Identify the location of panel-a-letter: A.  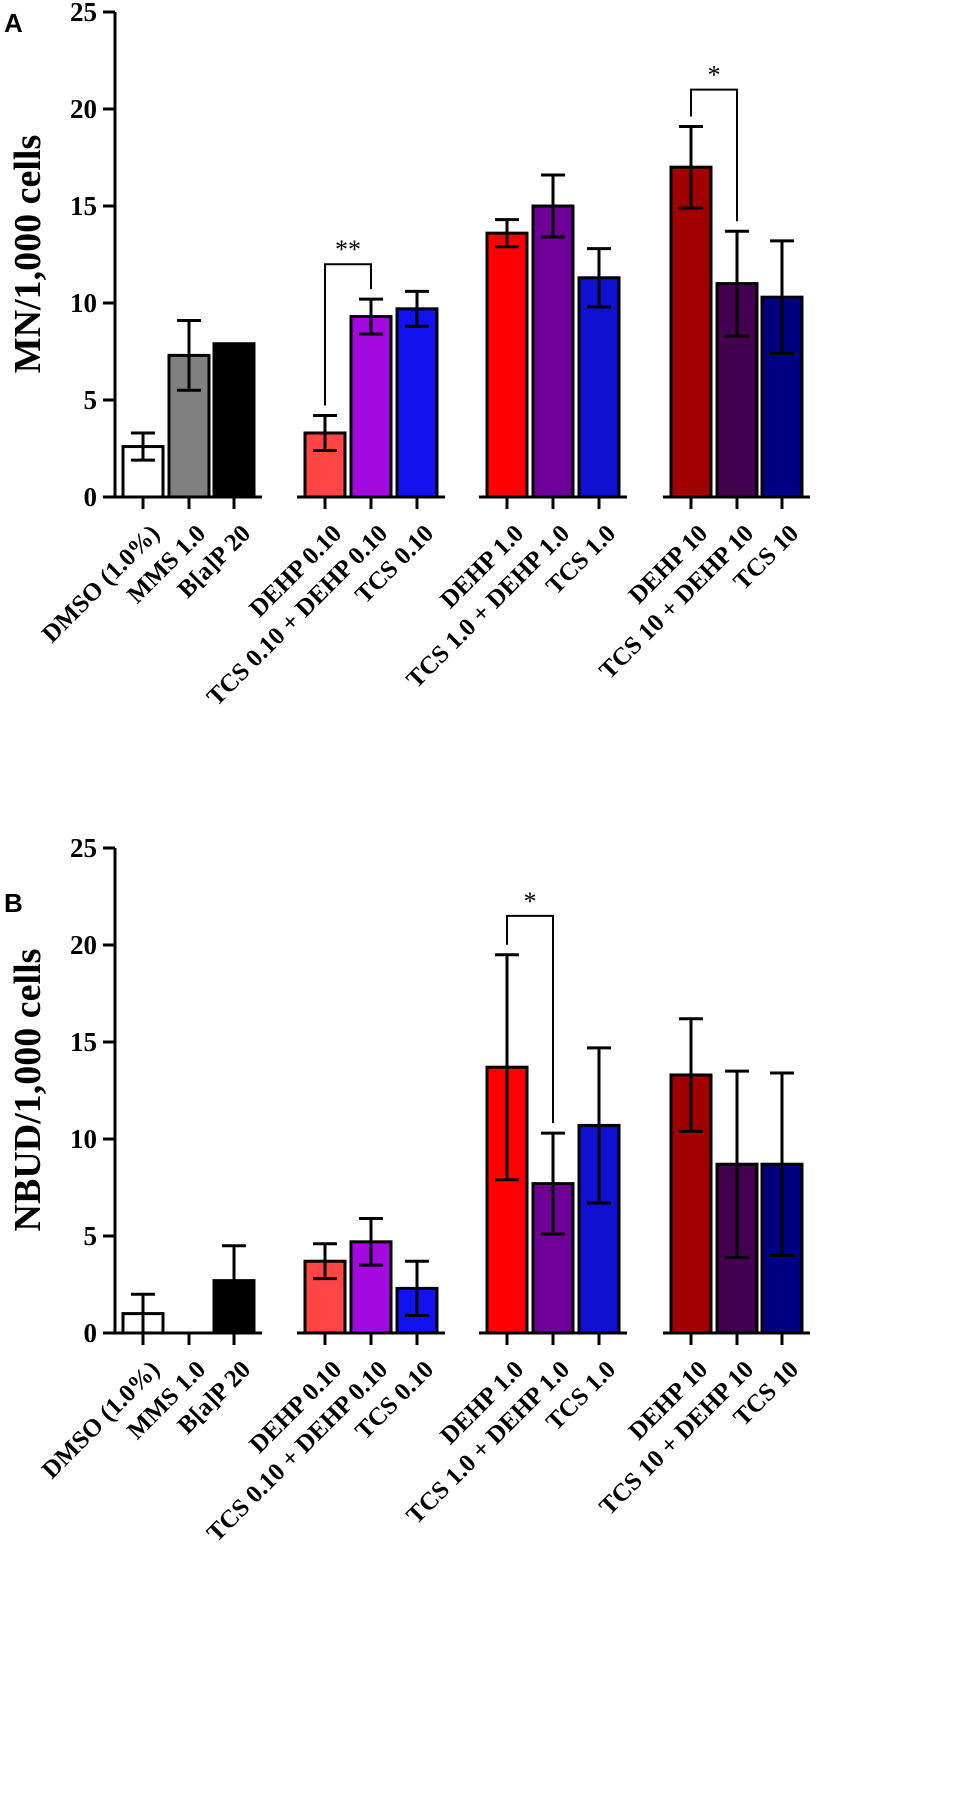
(13, 23).